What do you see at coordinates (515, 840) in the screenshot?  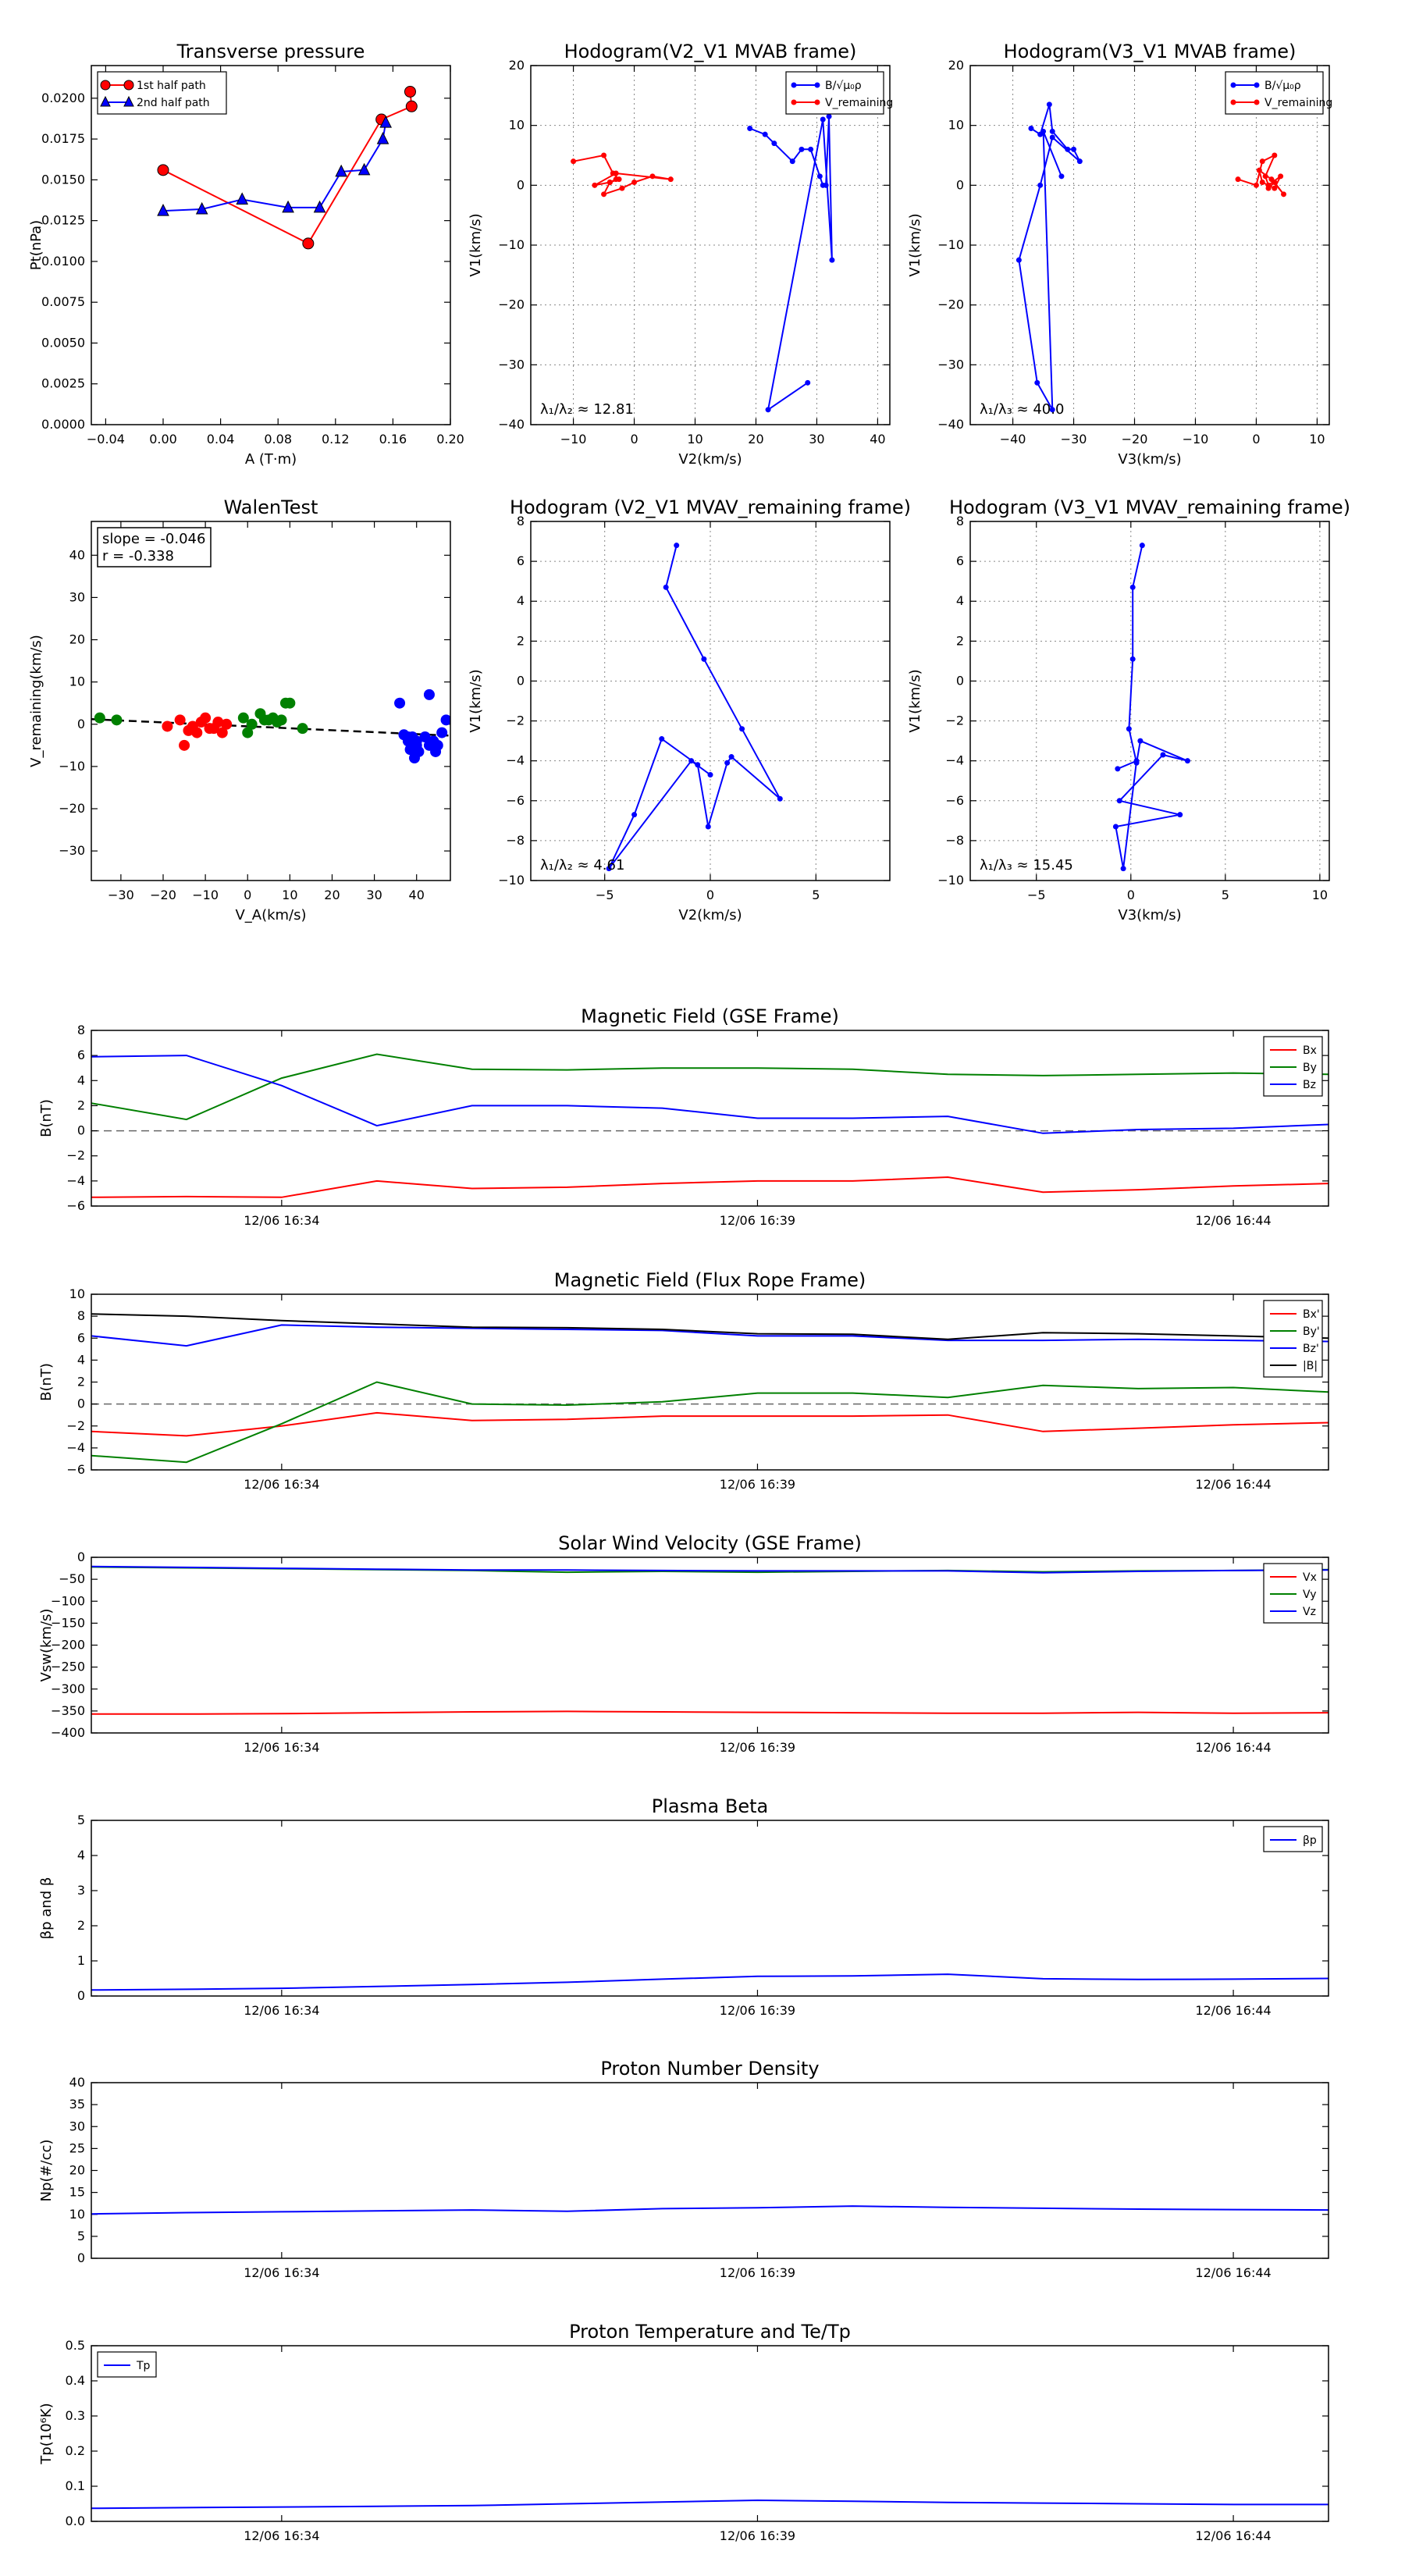 I see `y-tick-label: −8` at bounding box center [515, 840].